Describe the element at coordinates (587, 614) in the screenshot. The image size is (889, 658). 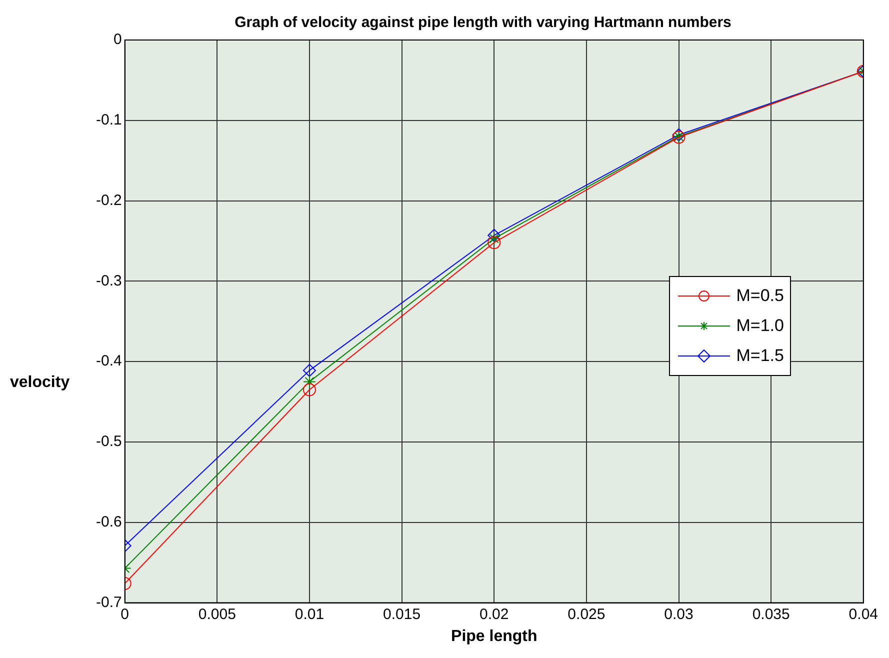
I see `x-tick-label: 0.025` at that location.